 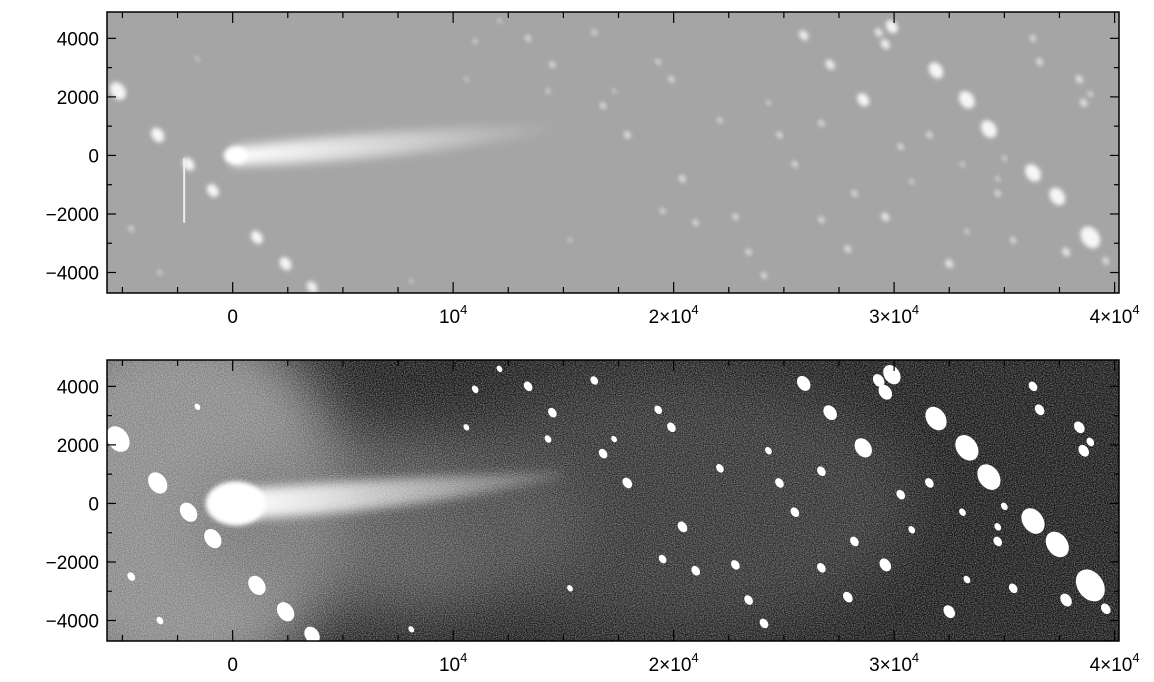 I want to click on comet, so click(x=393, y=145).